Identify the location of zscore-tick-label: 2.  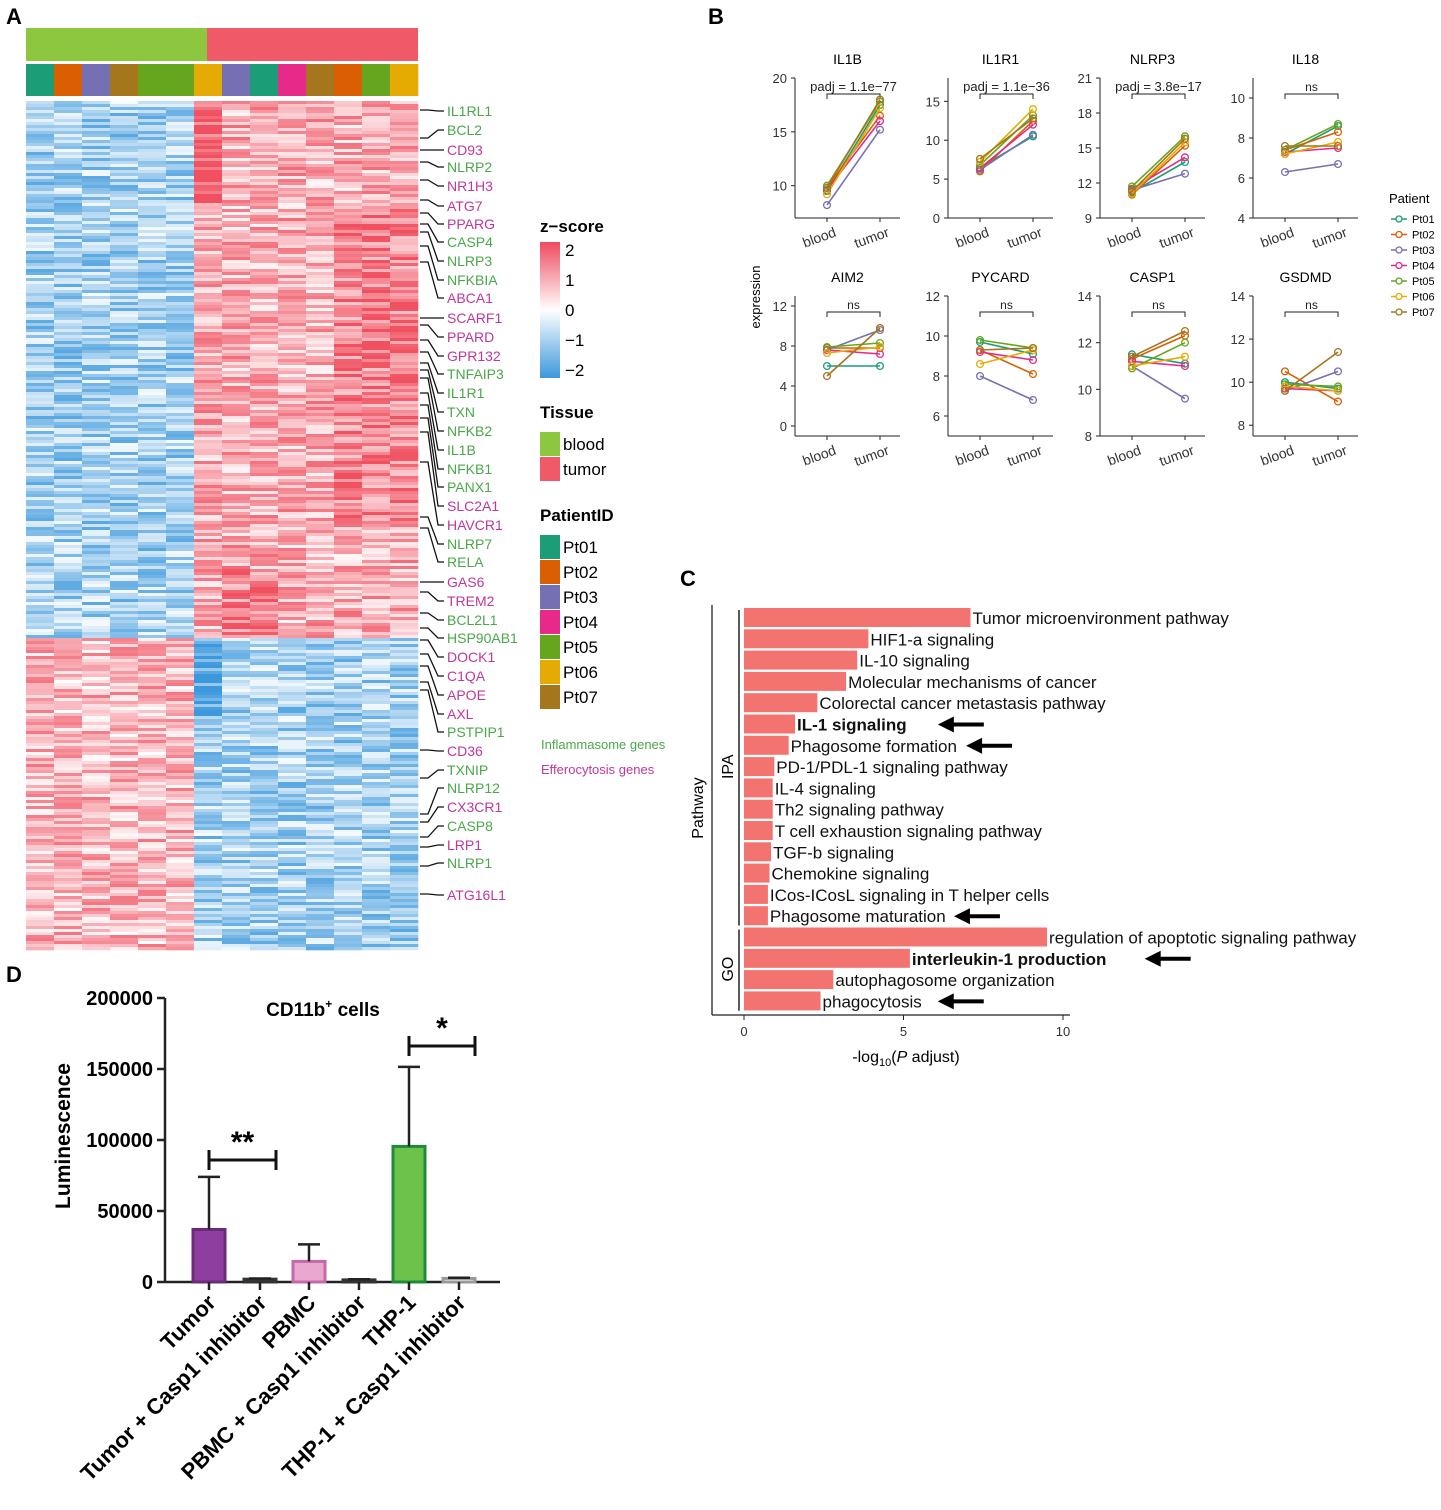
(569, 250).